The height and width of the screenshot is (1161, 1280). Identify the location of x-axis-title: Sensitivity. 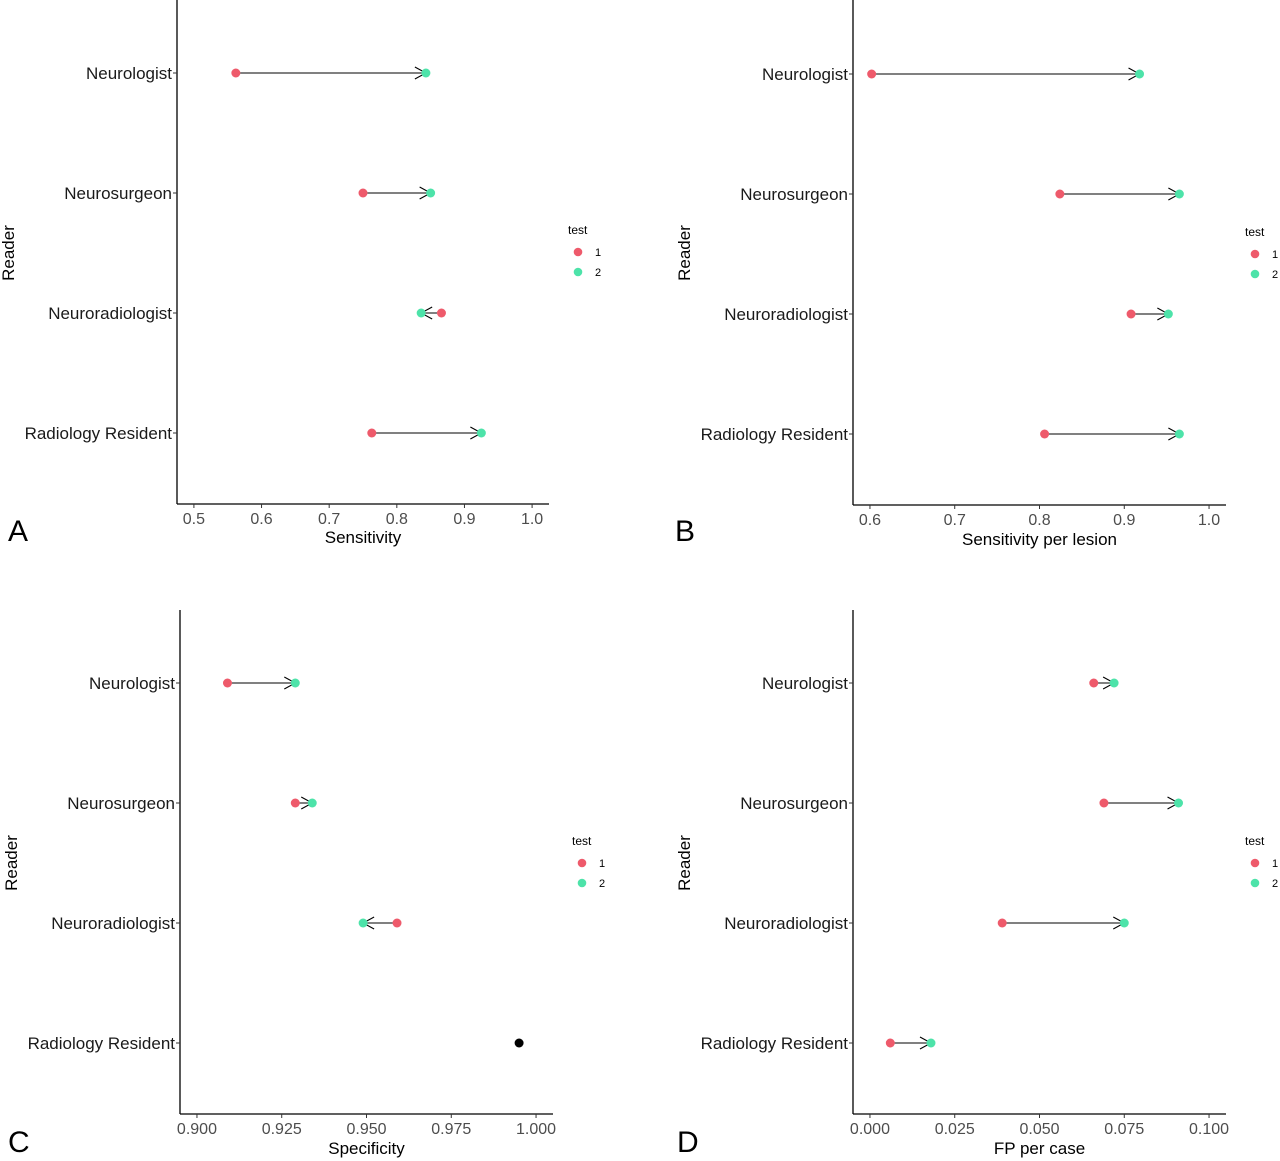
(363, 537).